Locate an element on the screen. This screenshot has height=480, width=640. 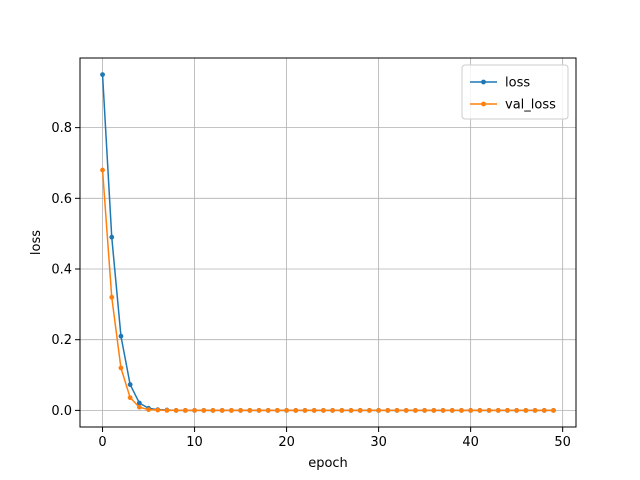
legend-label-val_loss: val_loss is located at coordinates (530, 105).